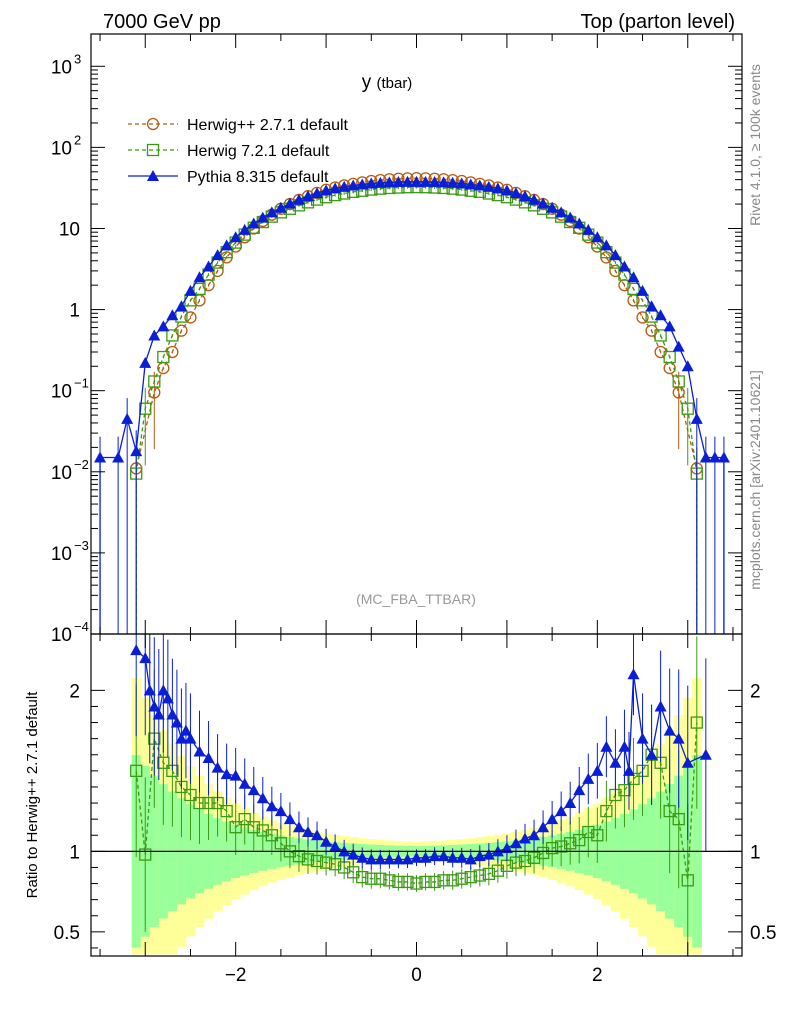 Image resolution: width=786 pixels, height=1024 pixels. Describe the element at coordinates (81, 464) in the screenshot. I see `y-tick-exponent: −2` at that location.